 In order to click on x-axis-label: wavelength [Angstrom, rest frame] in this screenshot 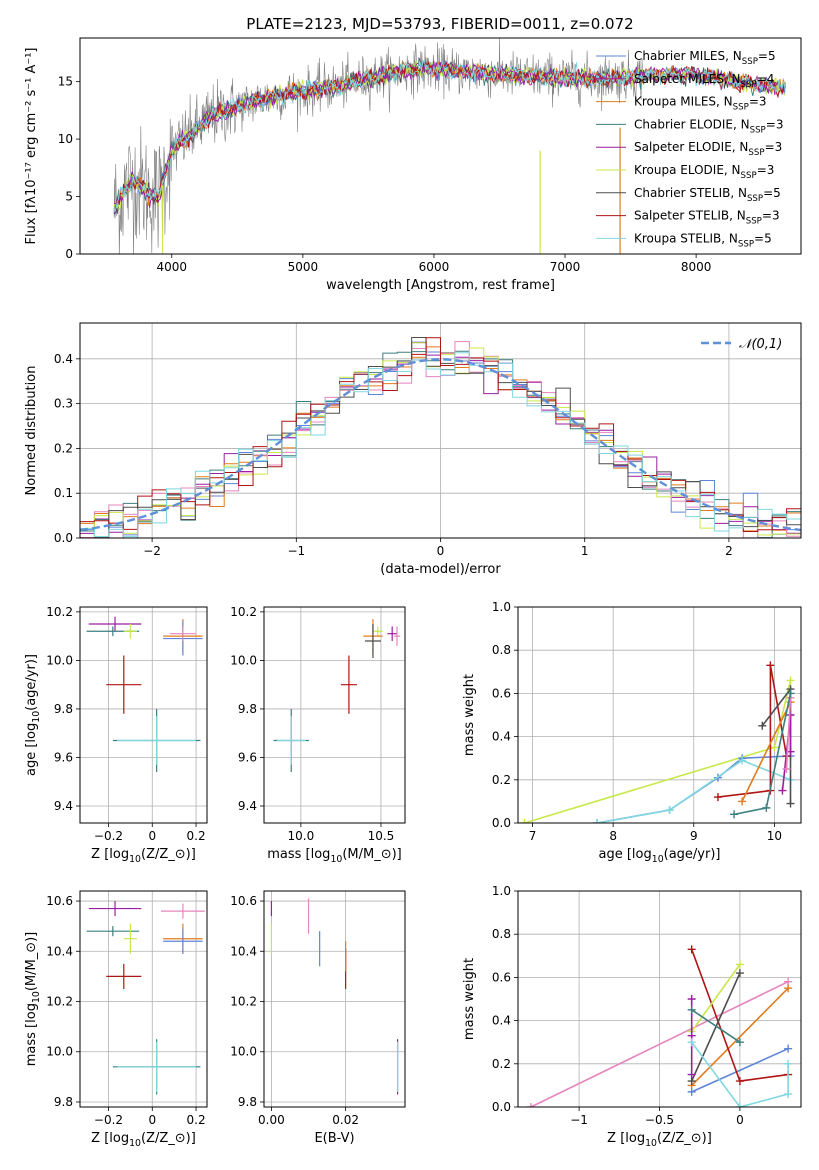, I will do `click(440, 285)`.